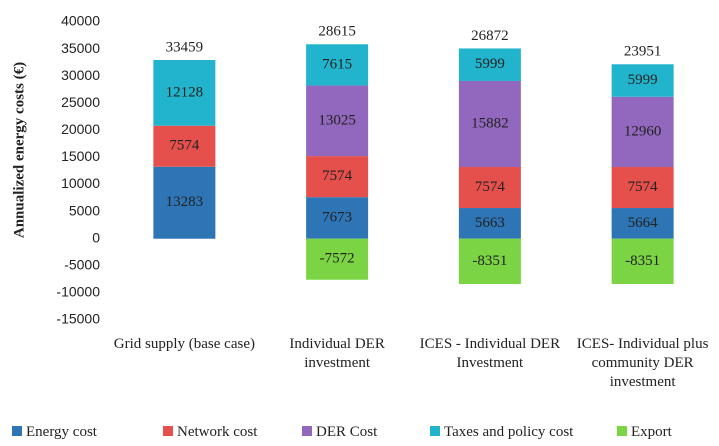 This screenshot has height=446, width=719. I want to click on data-label: 7673, so click(337, 217).